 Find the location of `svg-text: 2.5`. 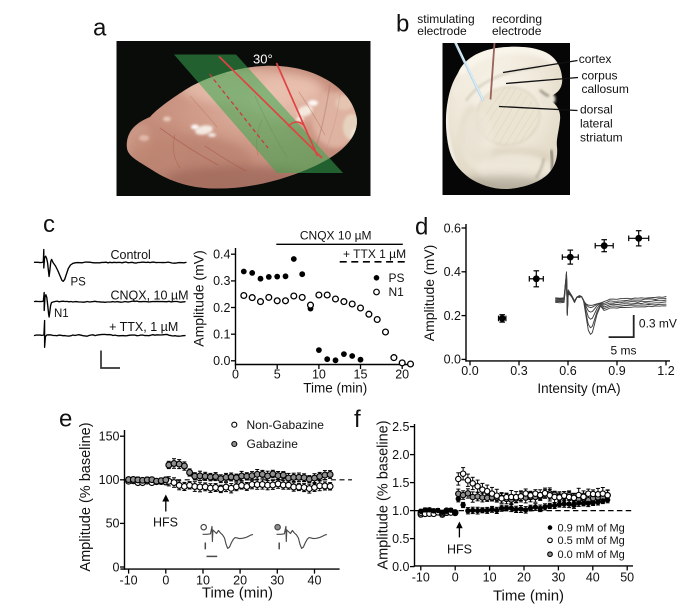

svg-text: 2.5 is located at coordinates (400, 427).